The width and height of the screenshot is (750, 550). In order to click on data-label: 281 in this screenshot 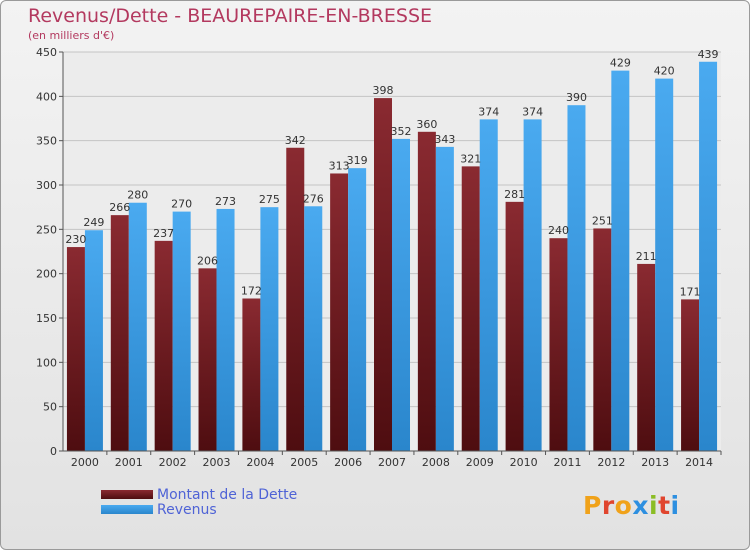, I will do `click(514, 194)`.